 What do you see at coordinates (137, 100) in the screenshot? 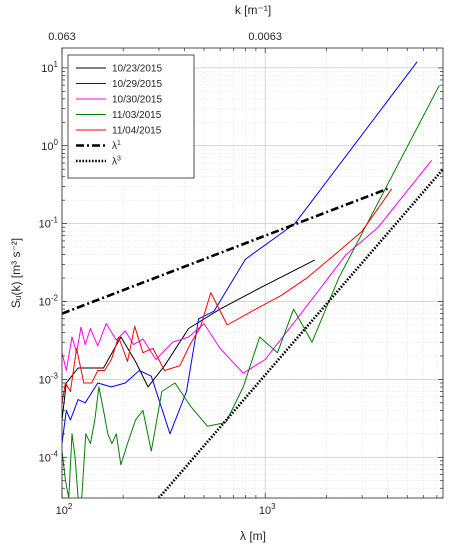
I see `legend-label-3: 10/30/2015` at bounding box center [137, 100].